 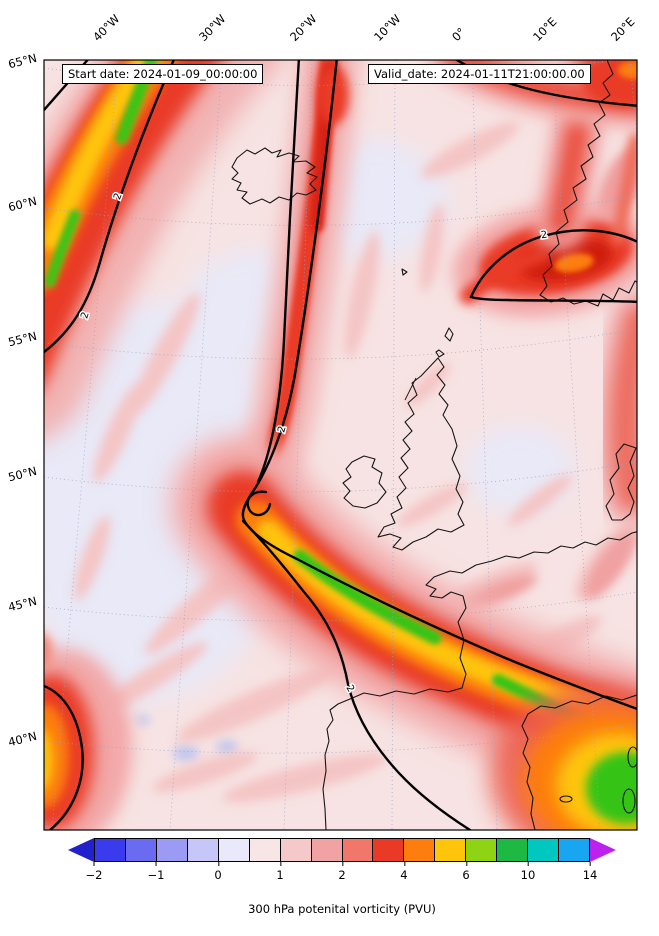 What do you see at coordinates (440, 353) in the screenshot?
I see `coast-orkney` at bounding box center [440, 353].